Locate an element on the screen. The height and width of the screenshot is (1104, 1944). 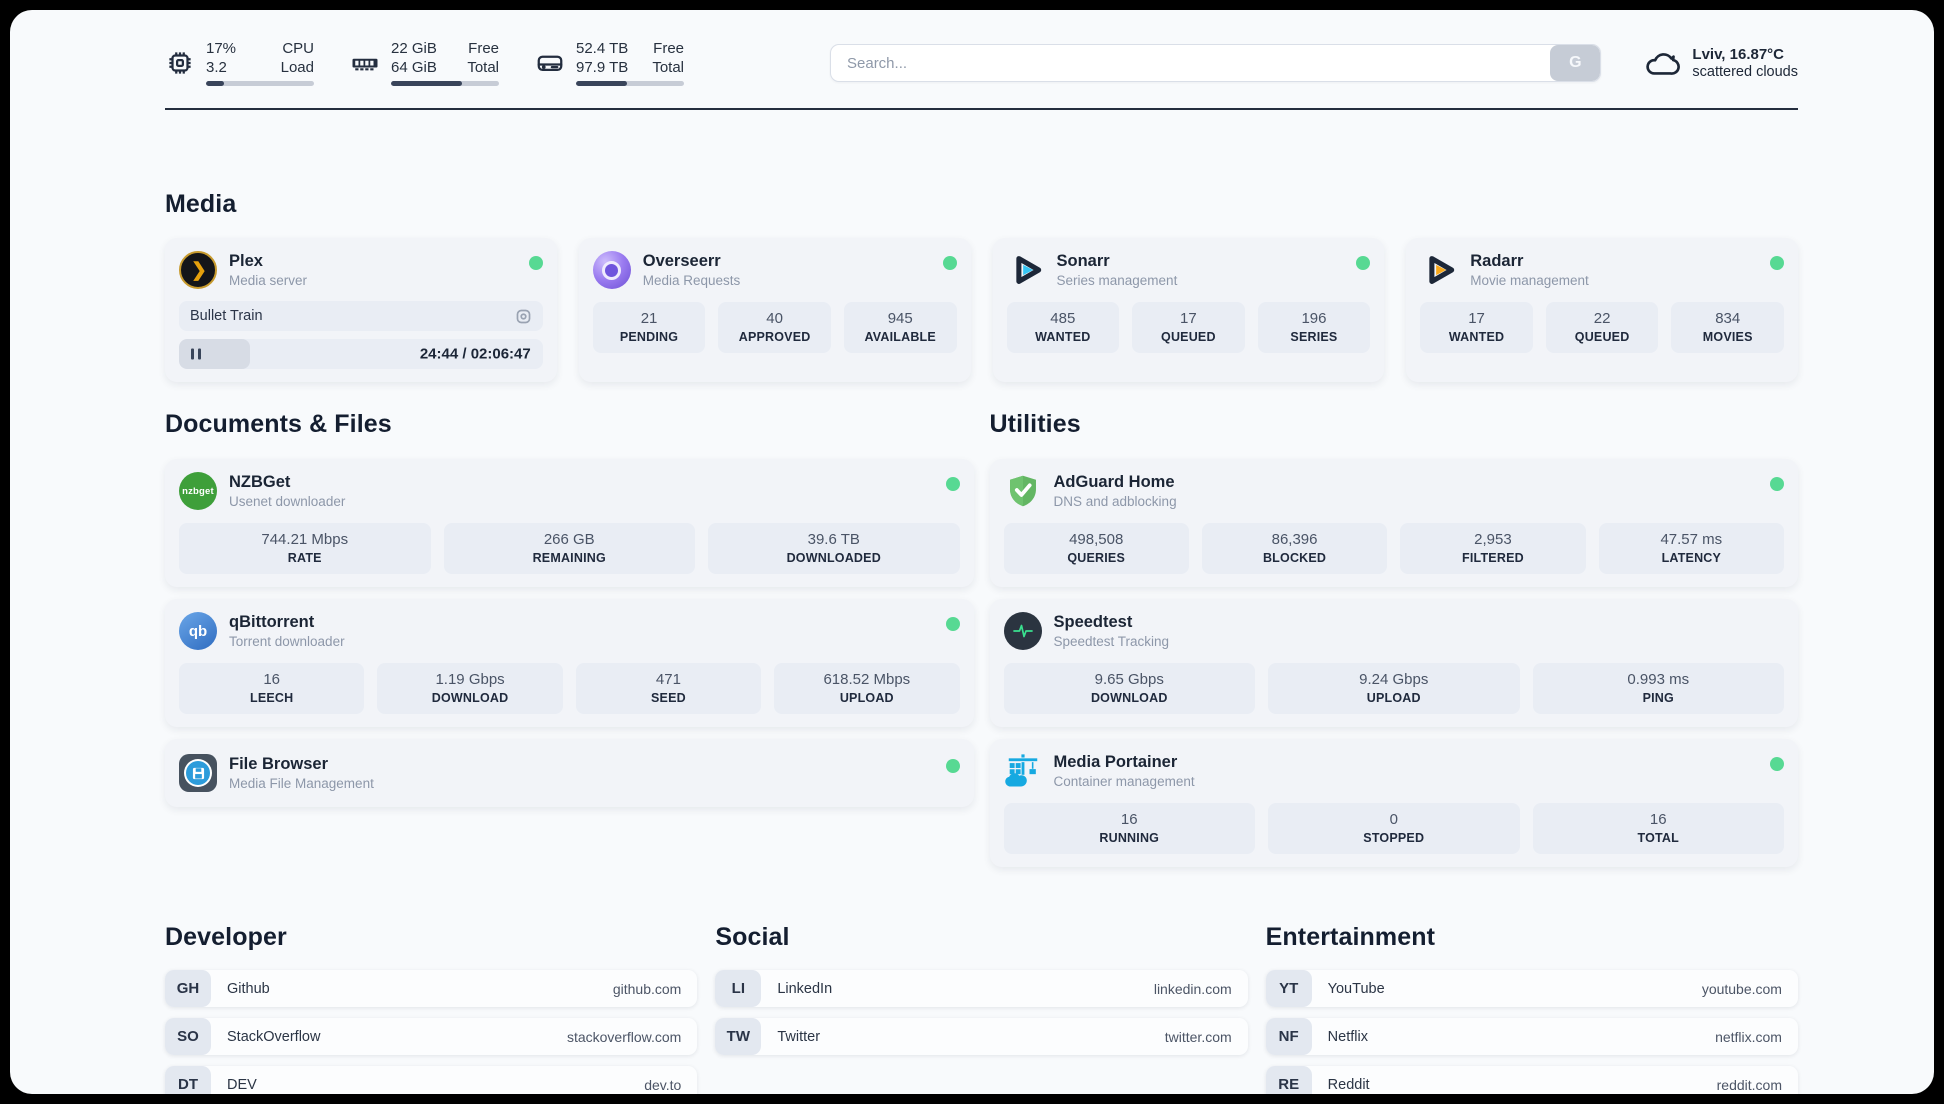
app-card-qbittorrent: qb qBittorrent Torrent downloader 16 is located at coordinates (569, 663).